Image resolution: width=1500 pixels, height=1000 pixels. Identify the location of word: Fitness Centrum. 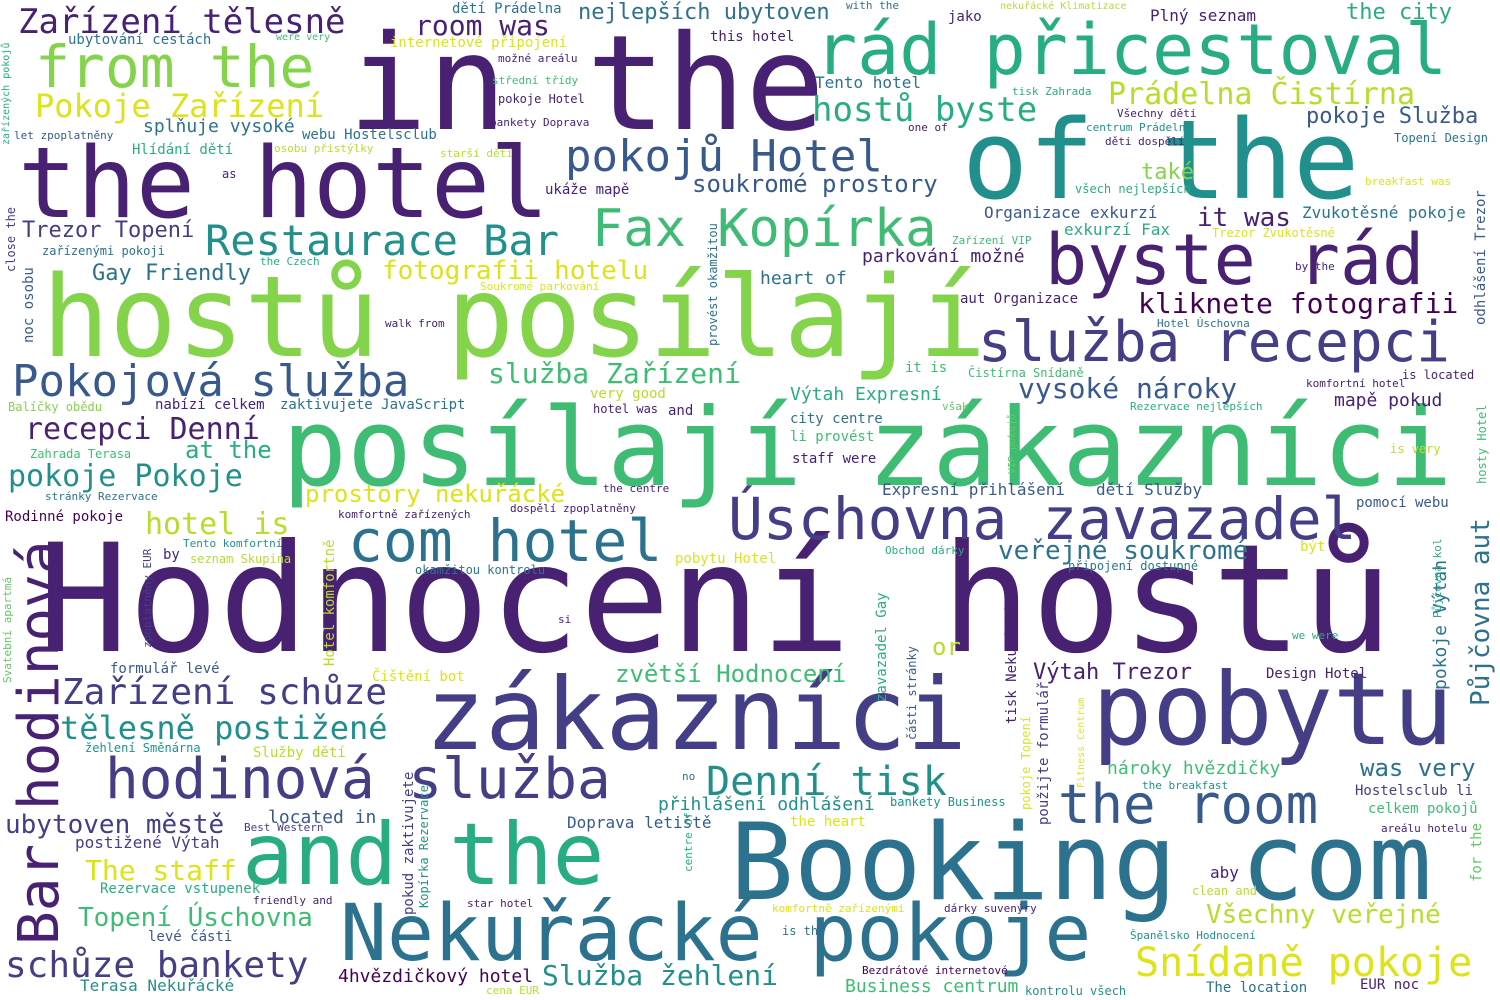
(1081, 742).